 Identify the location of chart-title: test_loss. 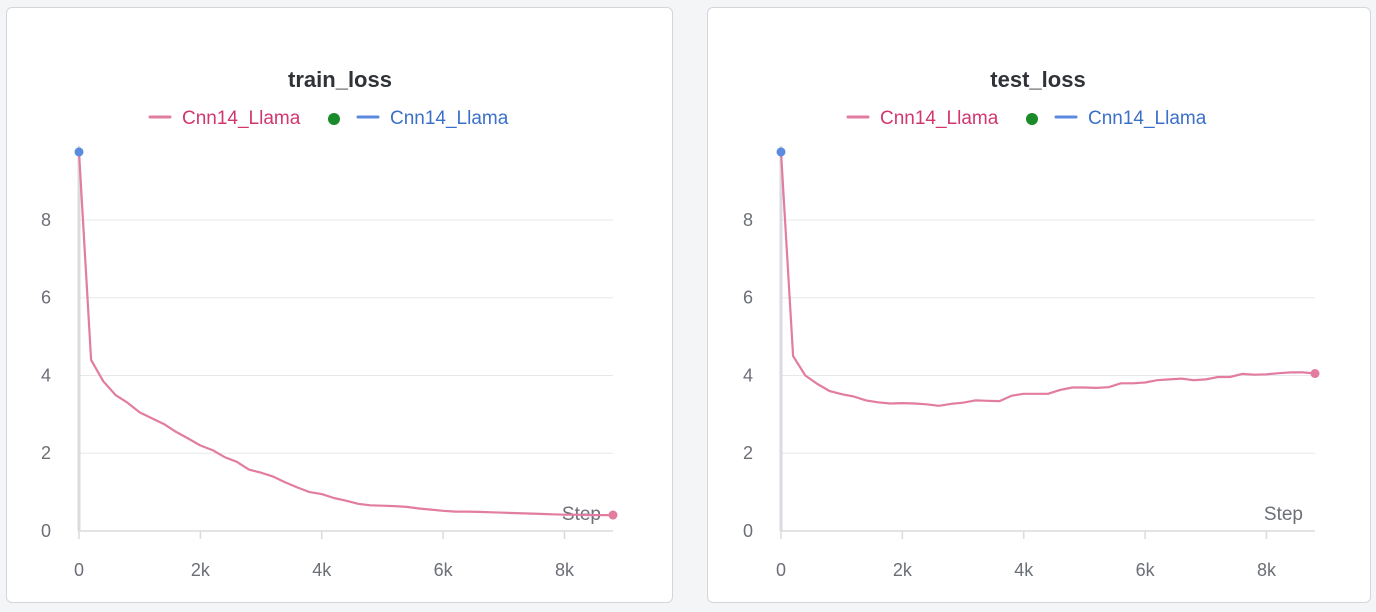
(1037, 79).